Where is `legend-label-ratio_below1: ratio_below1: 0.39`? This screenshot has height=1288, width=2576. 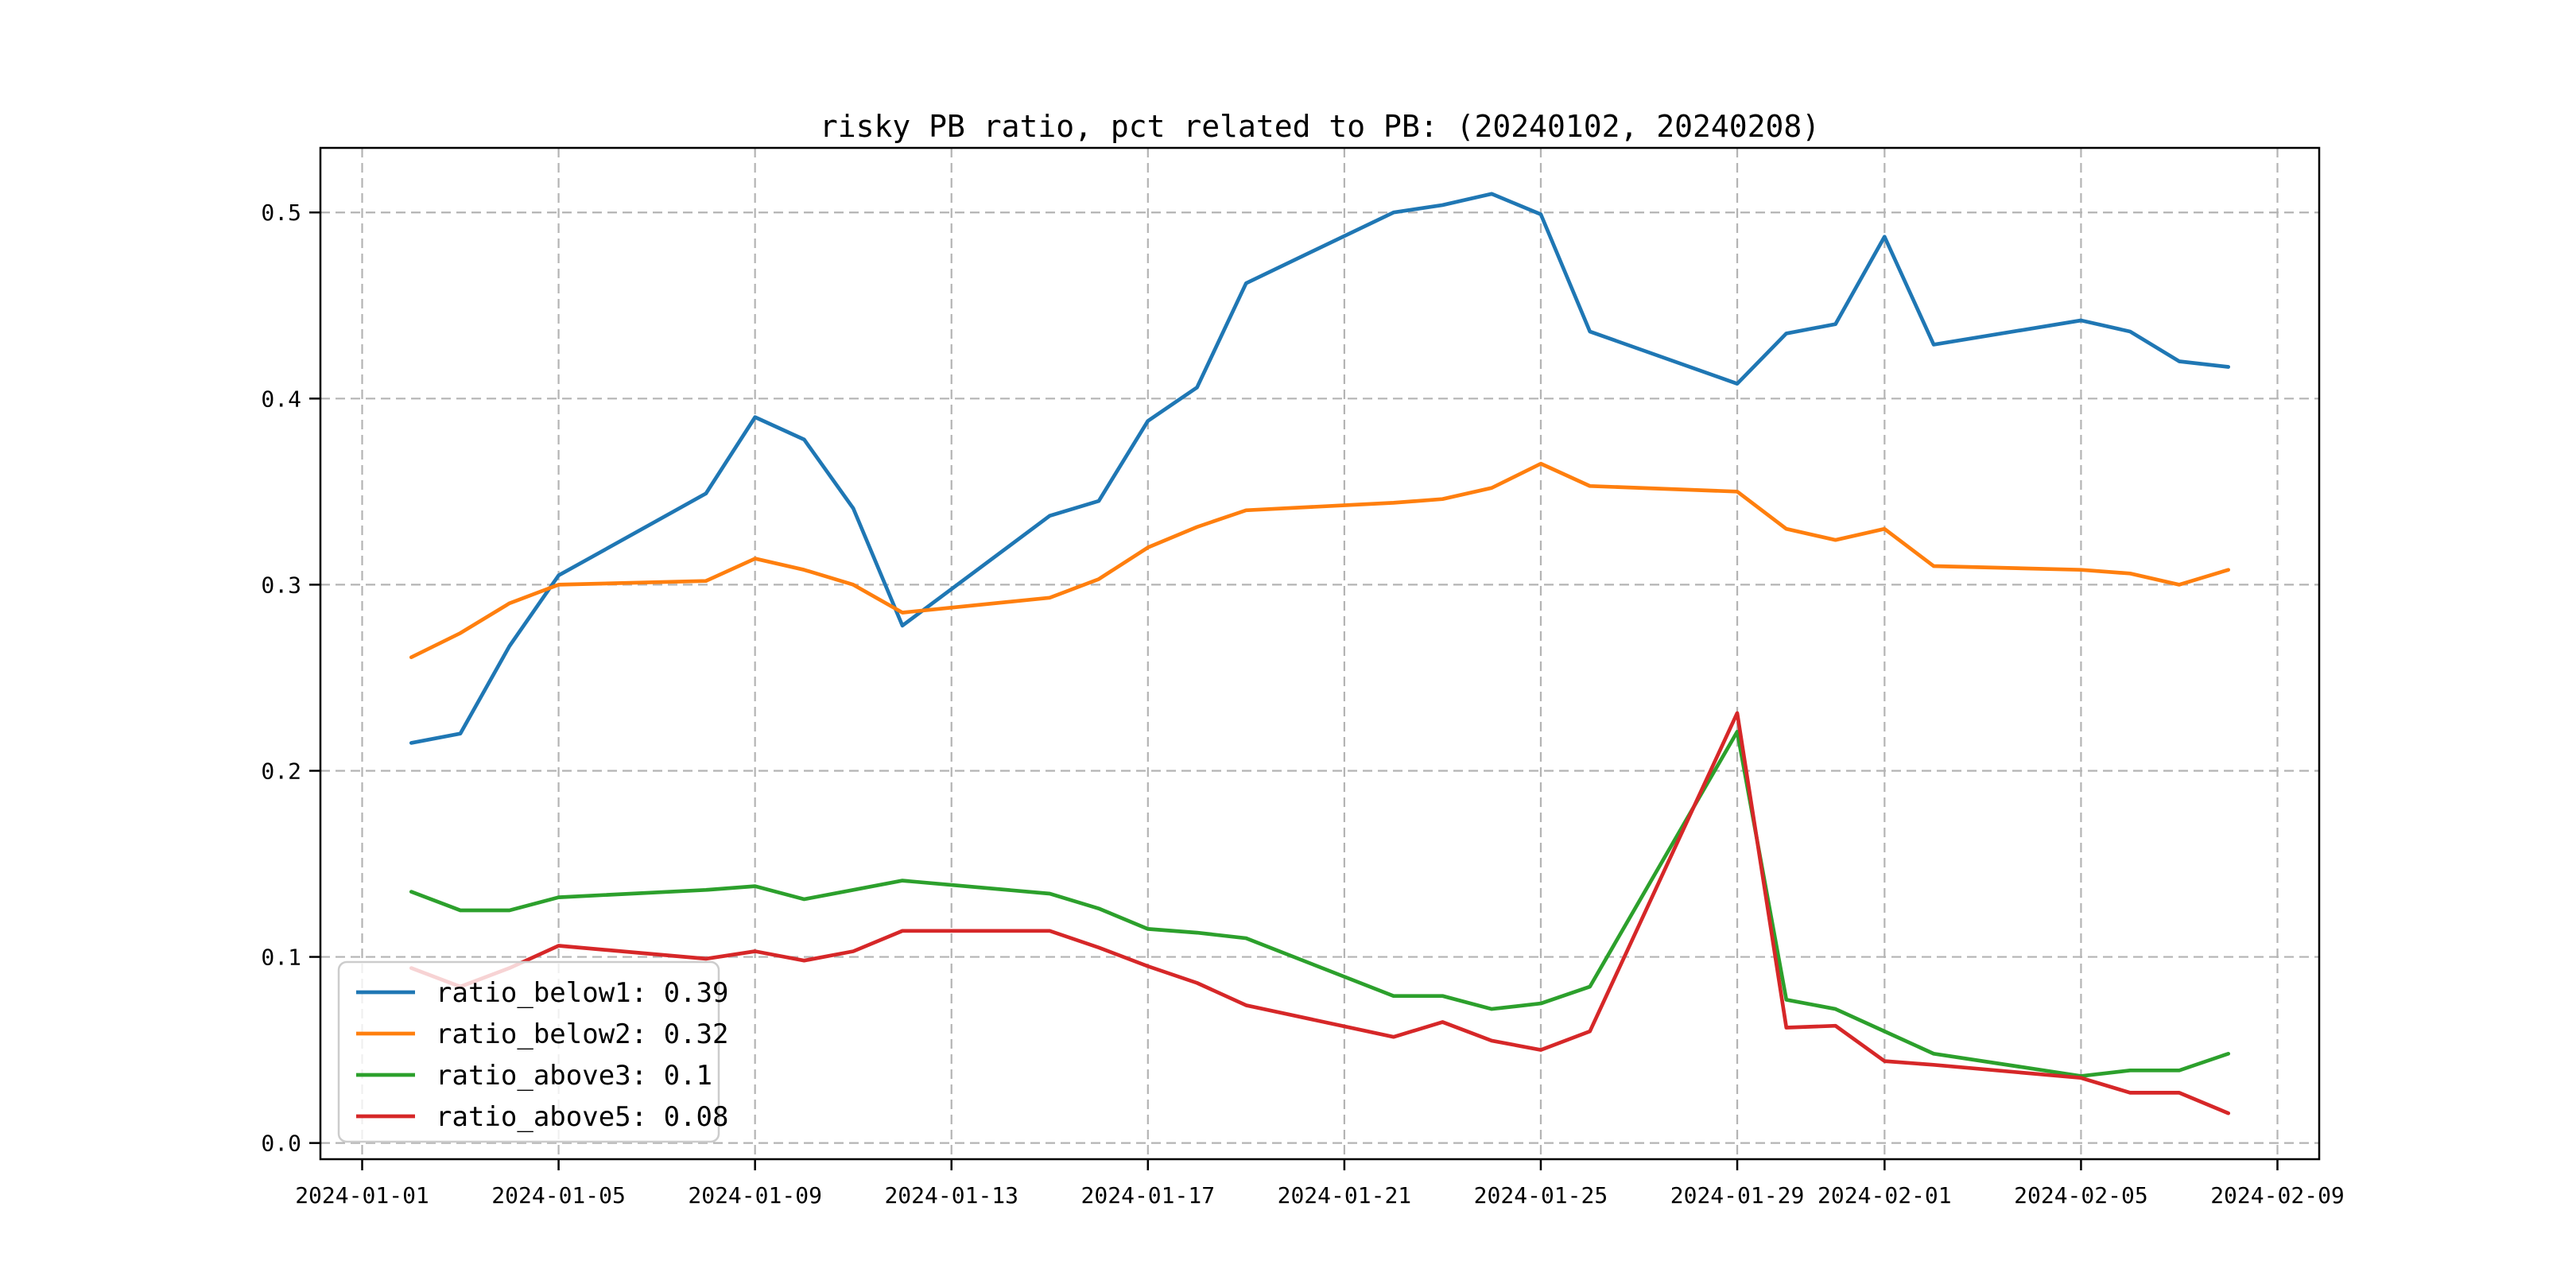 legend-label-ratio_below1: ratio_below1: 0.39 is located at coordinates (582, 993).